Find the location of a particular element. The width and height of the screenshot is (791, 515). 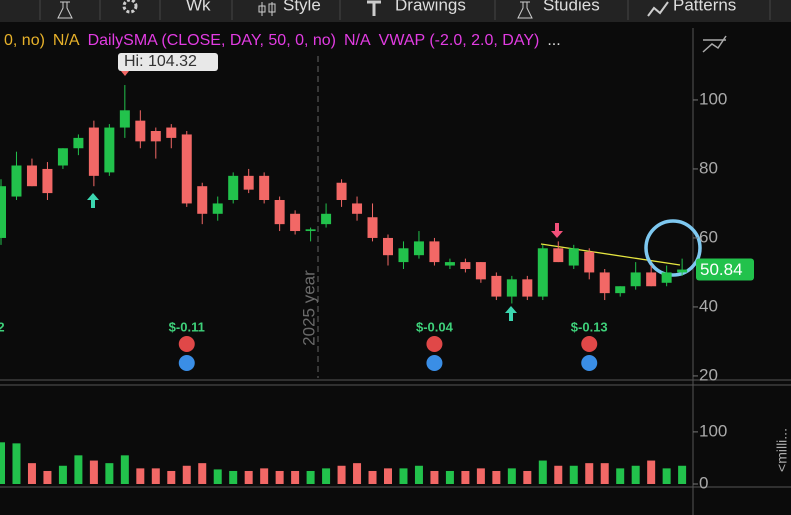

toolbar-button: Patterns is located at coordinates (704, 7).